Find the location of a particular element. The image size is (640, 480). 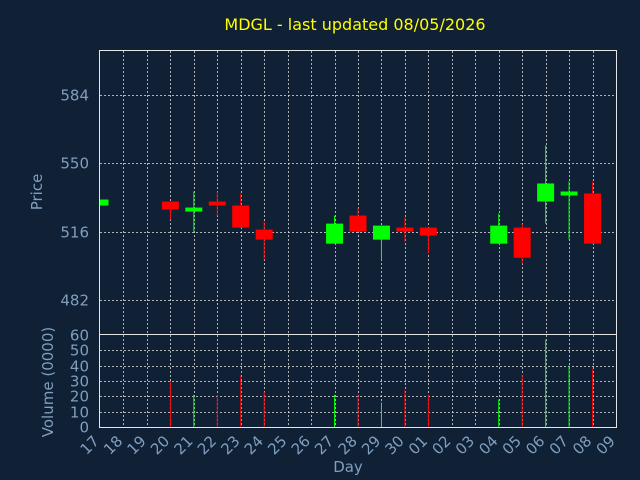

volume-y-tick-label: 30 is located at coordinates (79, 382).